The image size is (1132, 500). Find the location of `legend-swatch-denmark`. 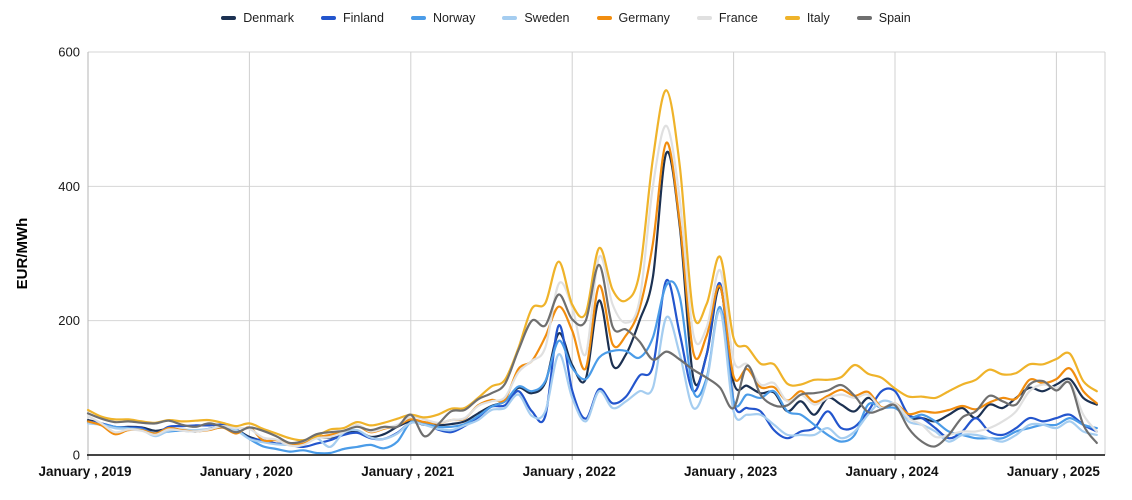

legend-swatch-denmark is located at coordinates (229, 18).